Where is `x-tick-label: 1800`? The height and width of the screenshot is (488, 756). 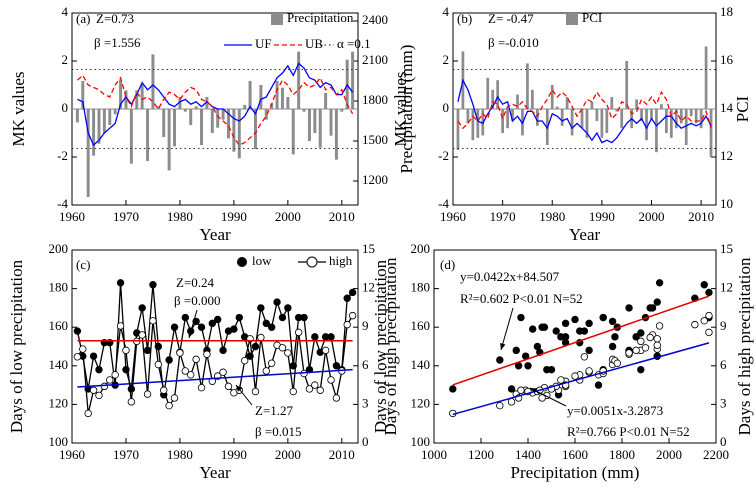 x-tick-label: 1800 is located at coordinates (622, 454).